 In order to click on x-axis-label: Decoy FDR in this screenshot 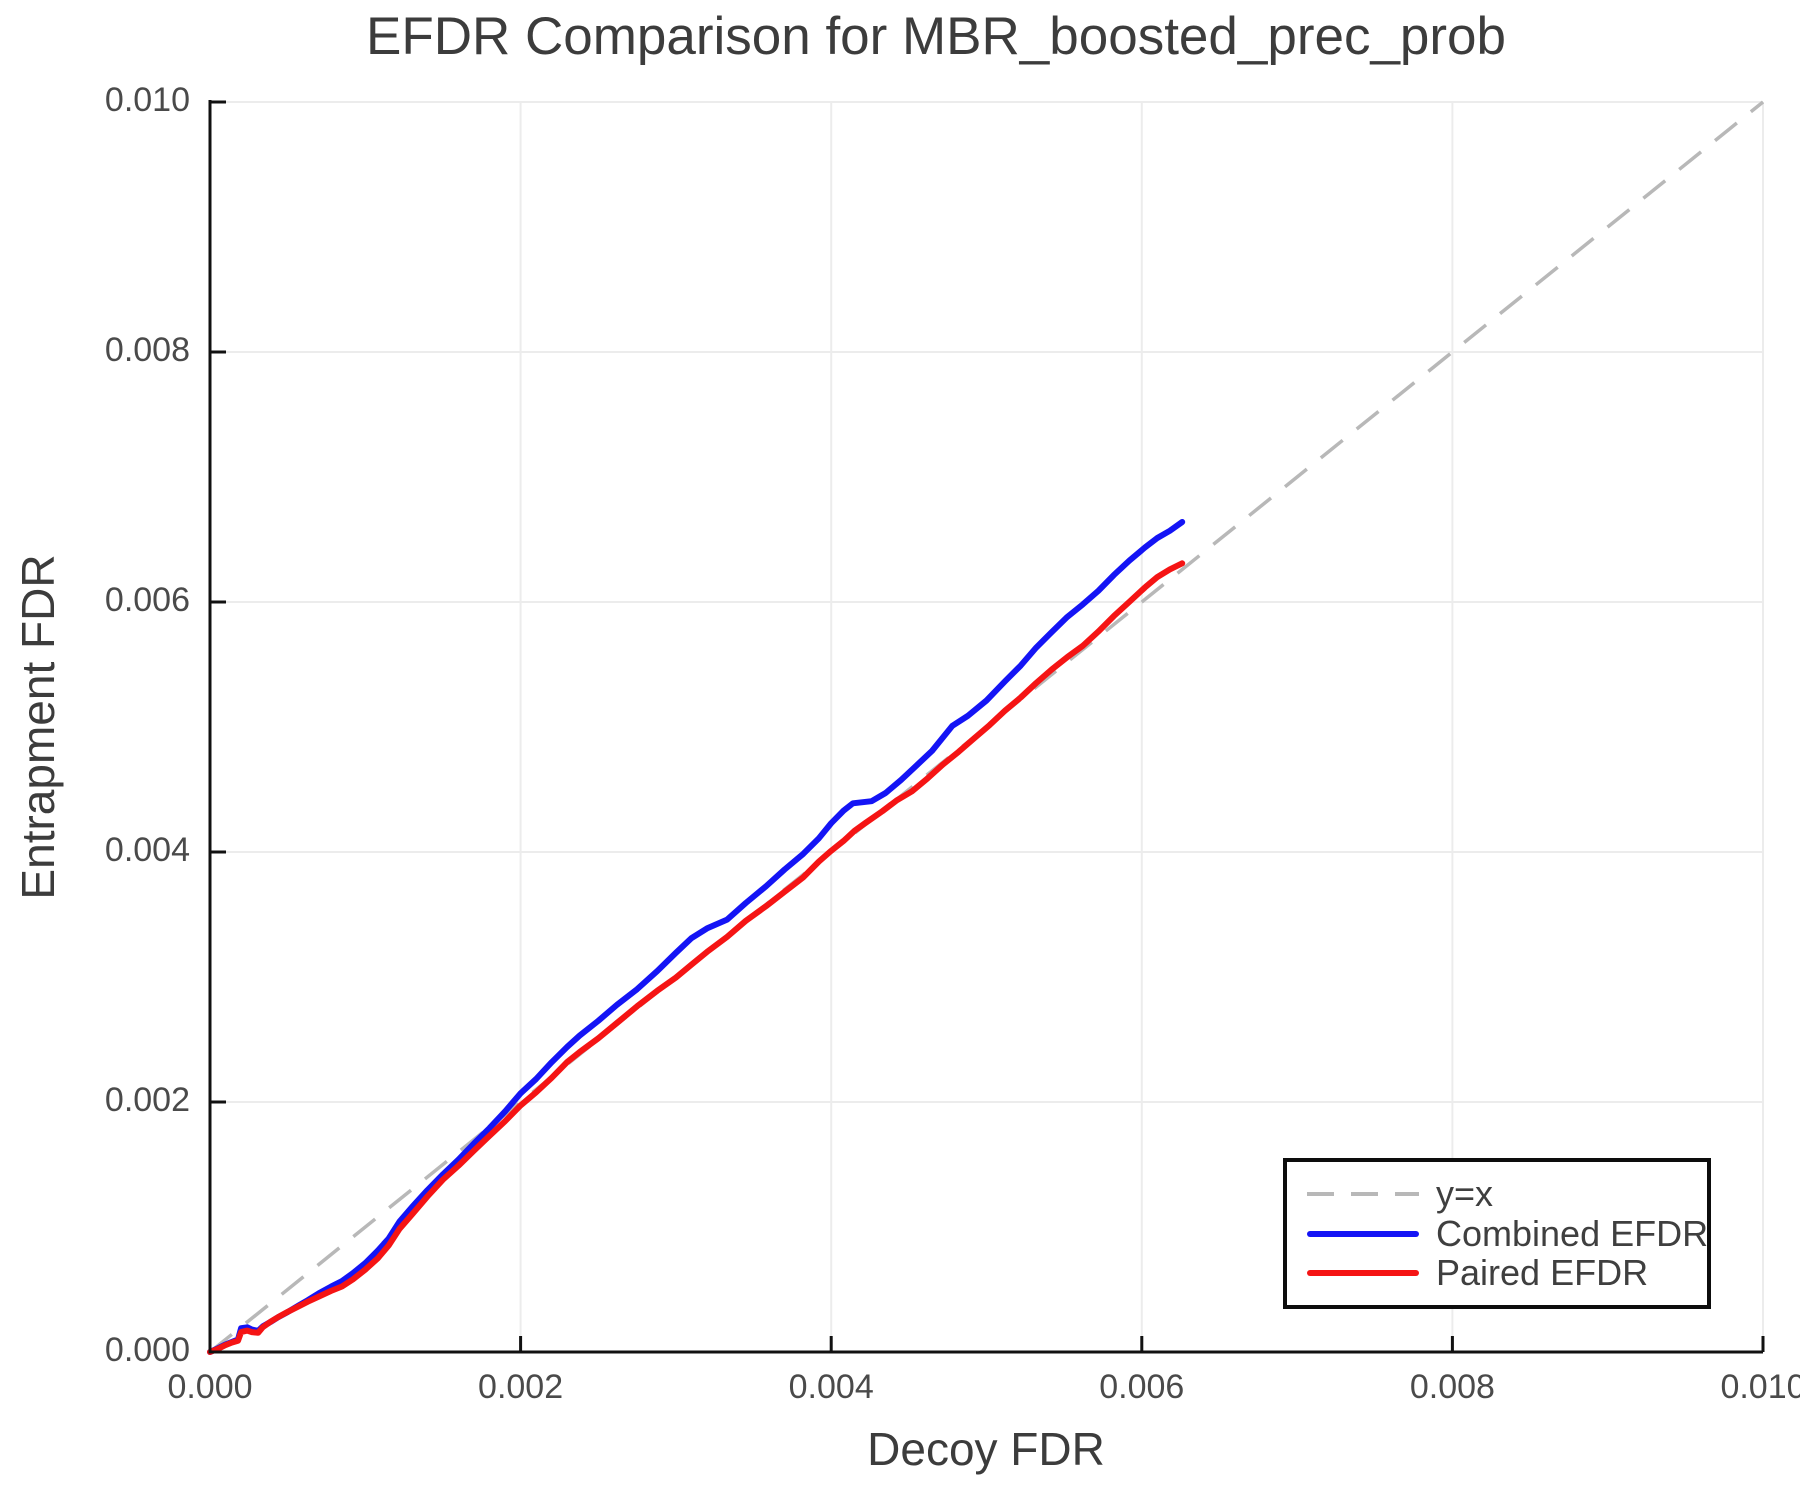, I will do `click(986, 1449)`.